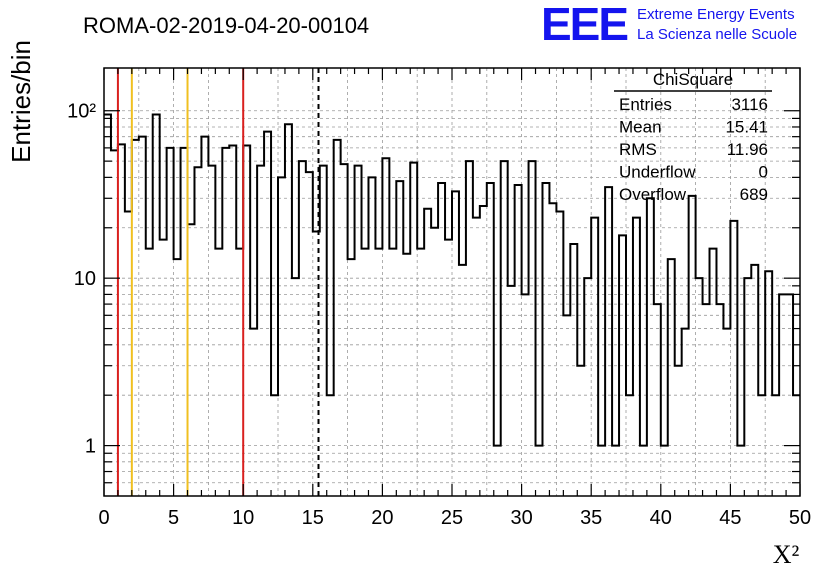 The width and height of the screenshot is (836, 572). Describe the element at coordinates (85, 279) in the screenshot. I see `y-tick-label: 10` at that location.